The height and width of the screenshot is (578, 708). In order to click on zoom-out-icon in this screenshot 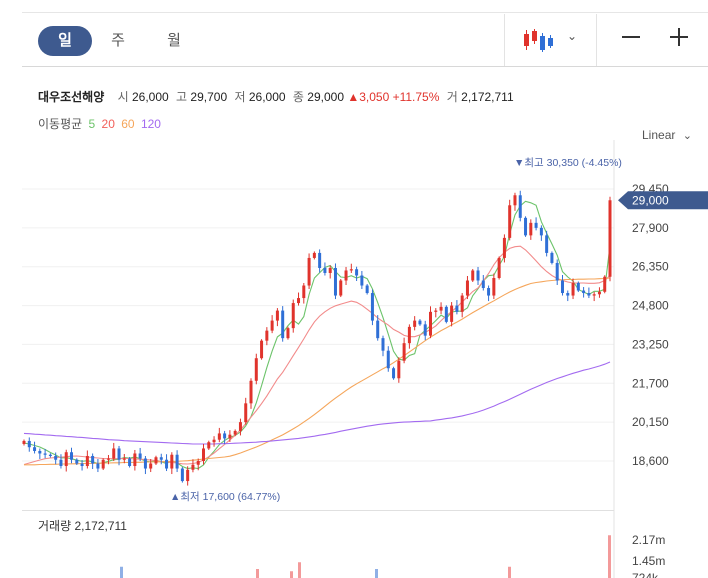, I will do `click(631, 37)`.